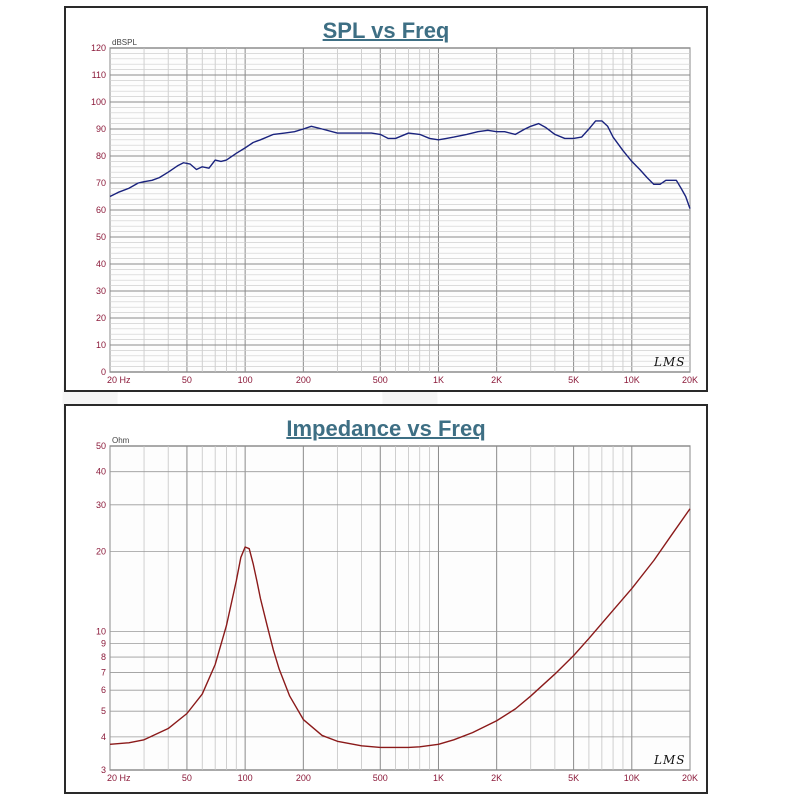 The width and height of the screenshot is (800, 800). Describe the element at coordinates (103, 737) in the screenshot. I see `y-tick-label: 4` at that location.